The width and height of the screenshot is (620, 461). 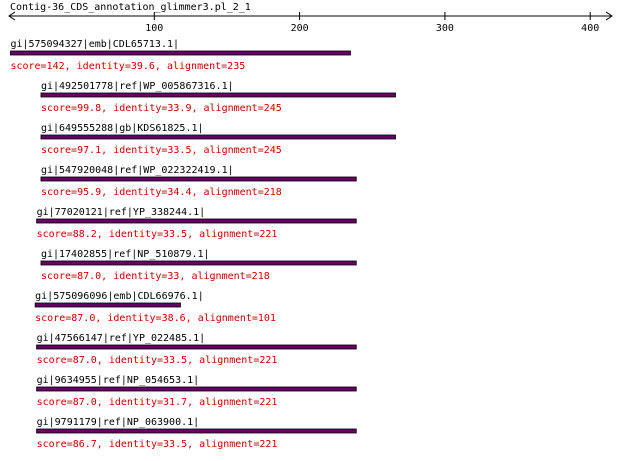 What do you see at coordinates (118, 380) in the screenshot?
I see `hit-accession-label: gi|9634955|ref|NP_054653.1|` at bounding box center [118, 380].